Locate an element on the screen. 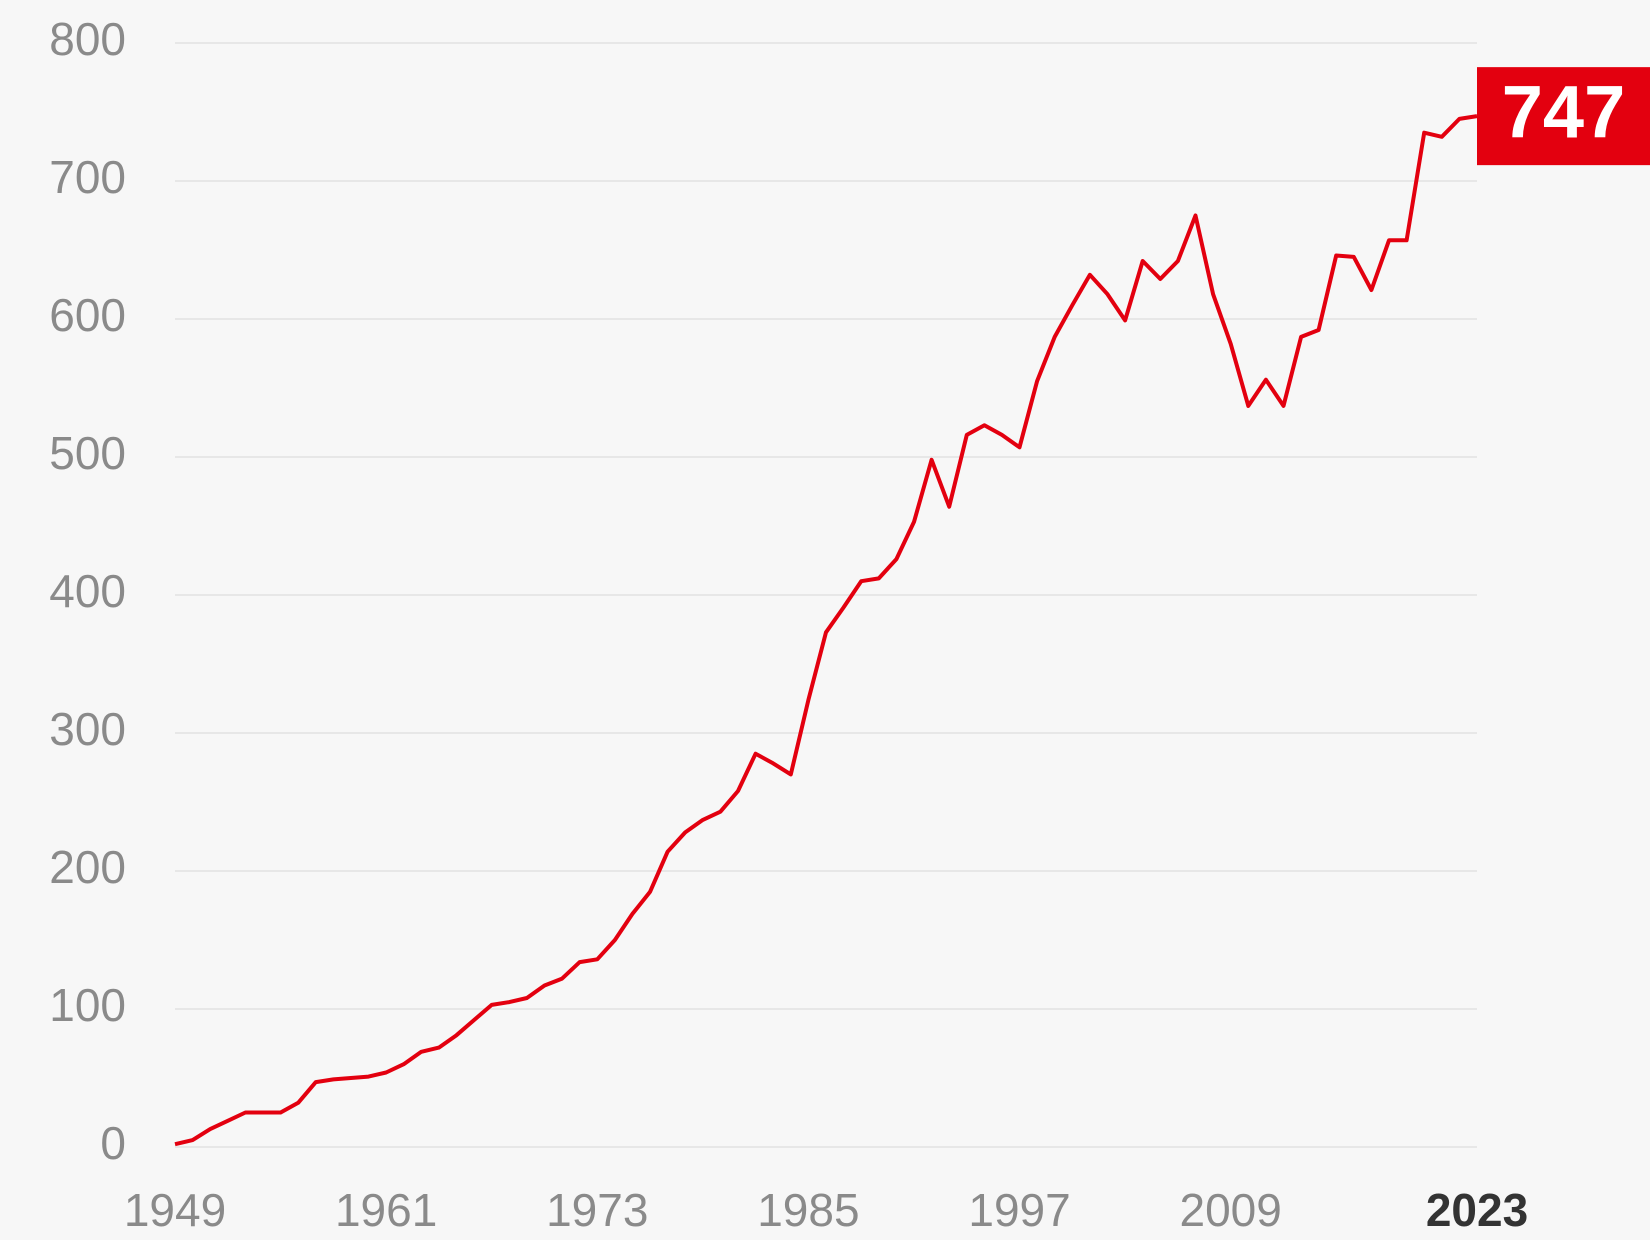 The image size is (1650, 1240). value-label-box is located at coordinates (1563, 116).